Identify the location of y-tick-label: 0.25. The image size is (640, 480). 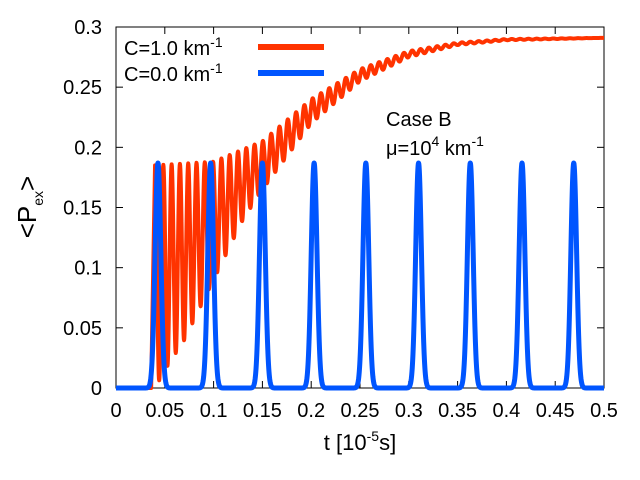
(82, 88).